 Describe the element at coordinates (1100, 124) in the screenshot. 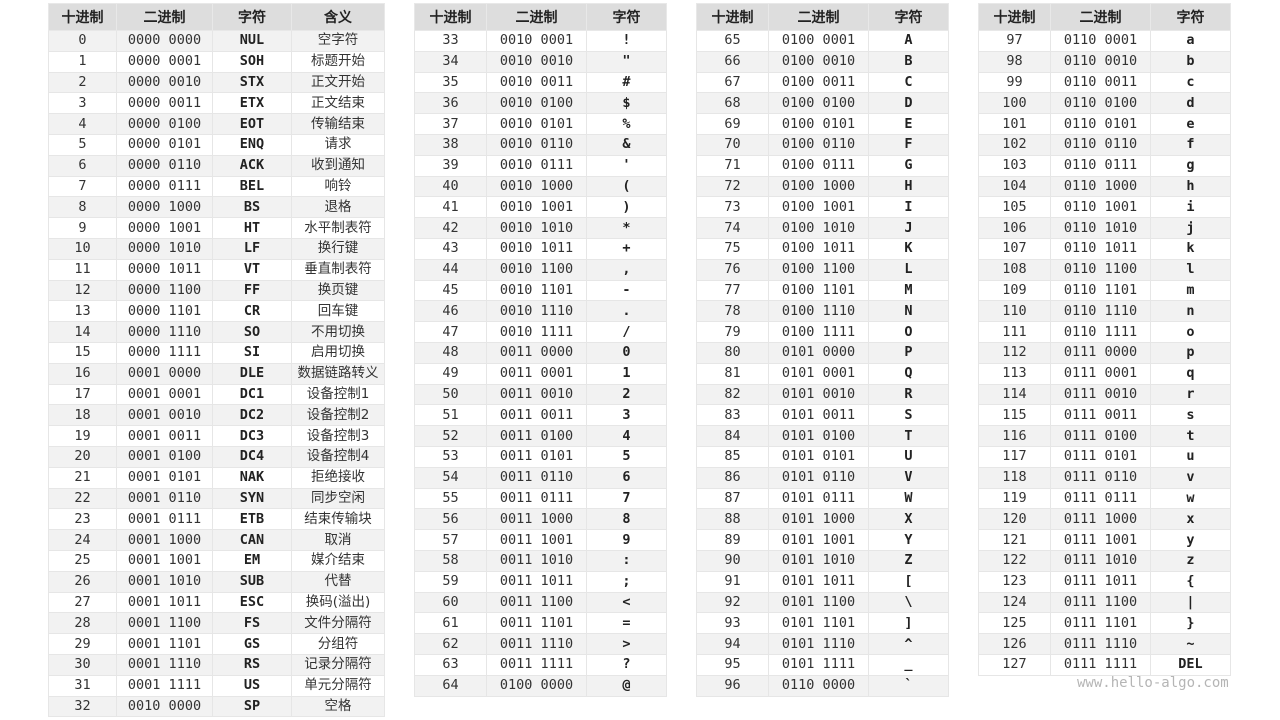

I see `binary-cell: 0110 0101` at that location.